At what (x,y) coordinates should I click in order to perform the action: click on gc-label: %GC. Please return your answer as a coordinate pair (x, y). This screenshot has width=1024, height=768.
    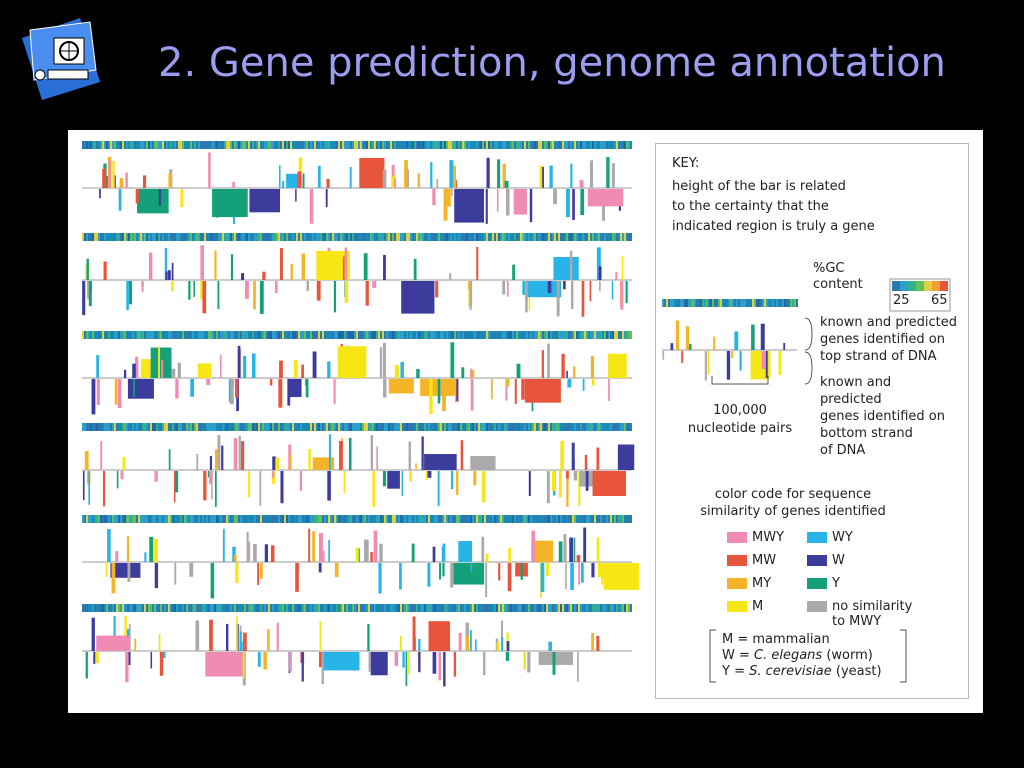
    Looking at the image, I should click on (829, 268).